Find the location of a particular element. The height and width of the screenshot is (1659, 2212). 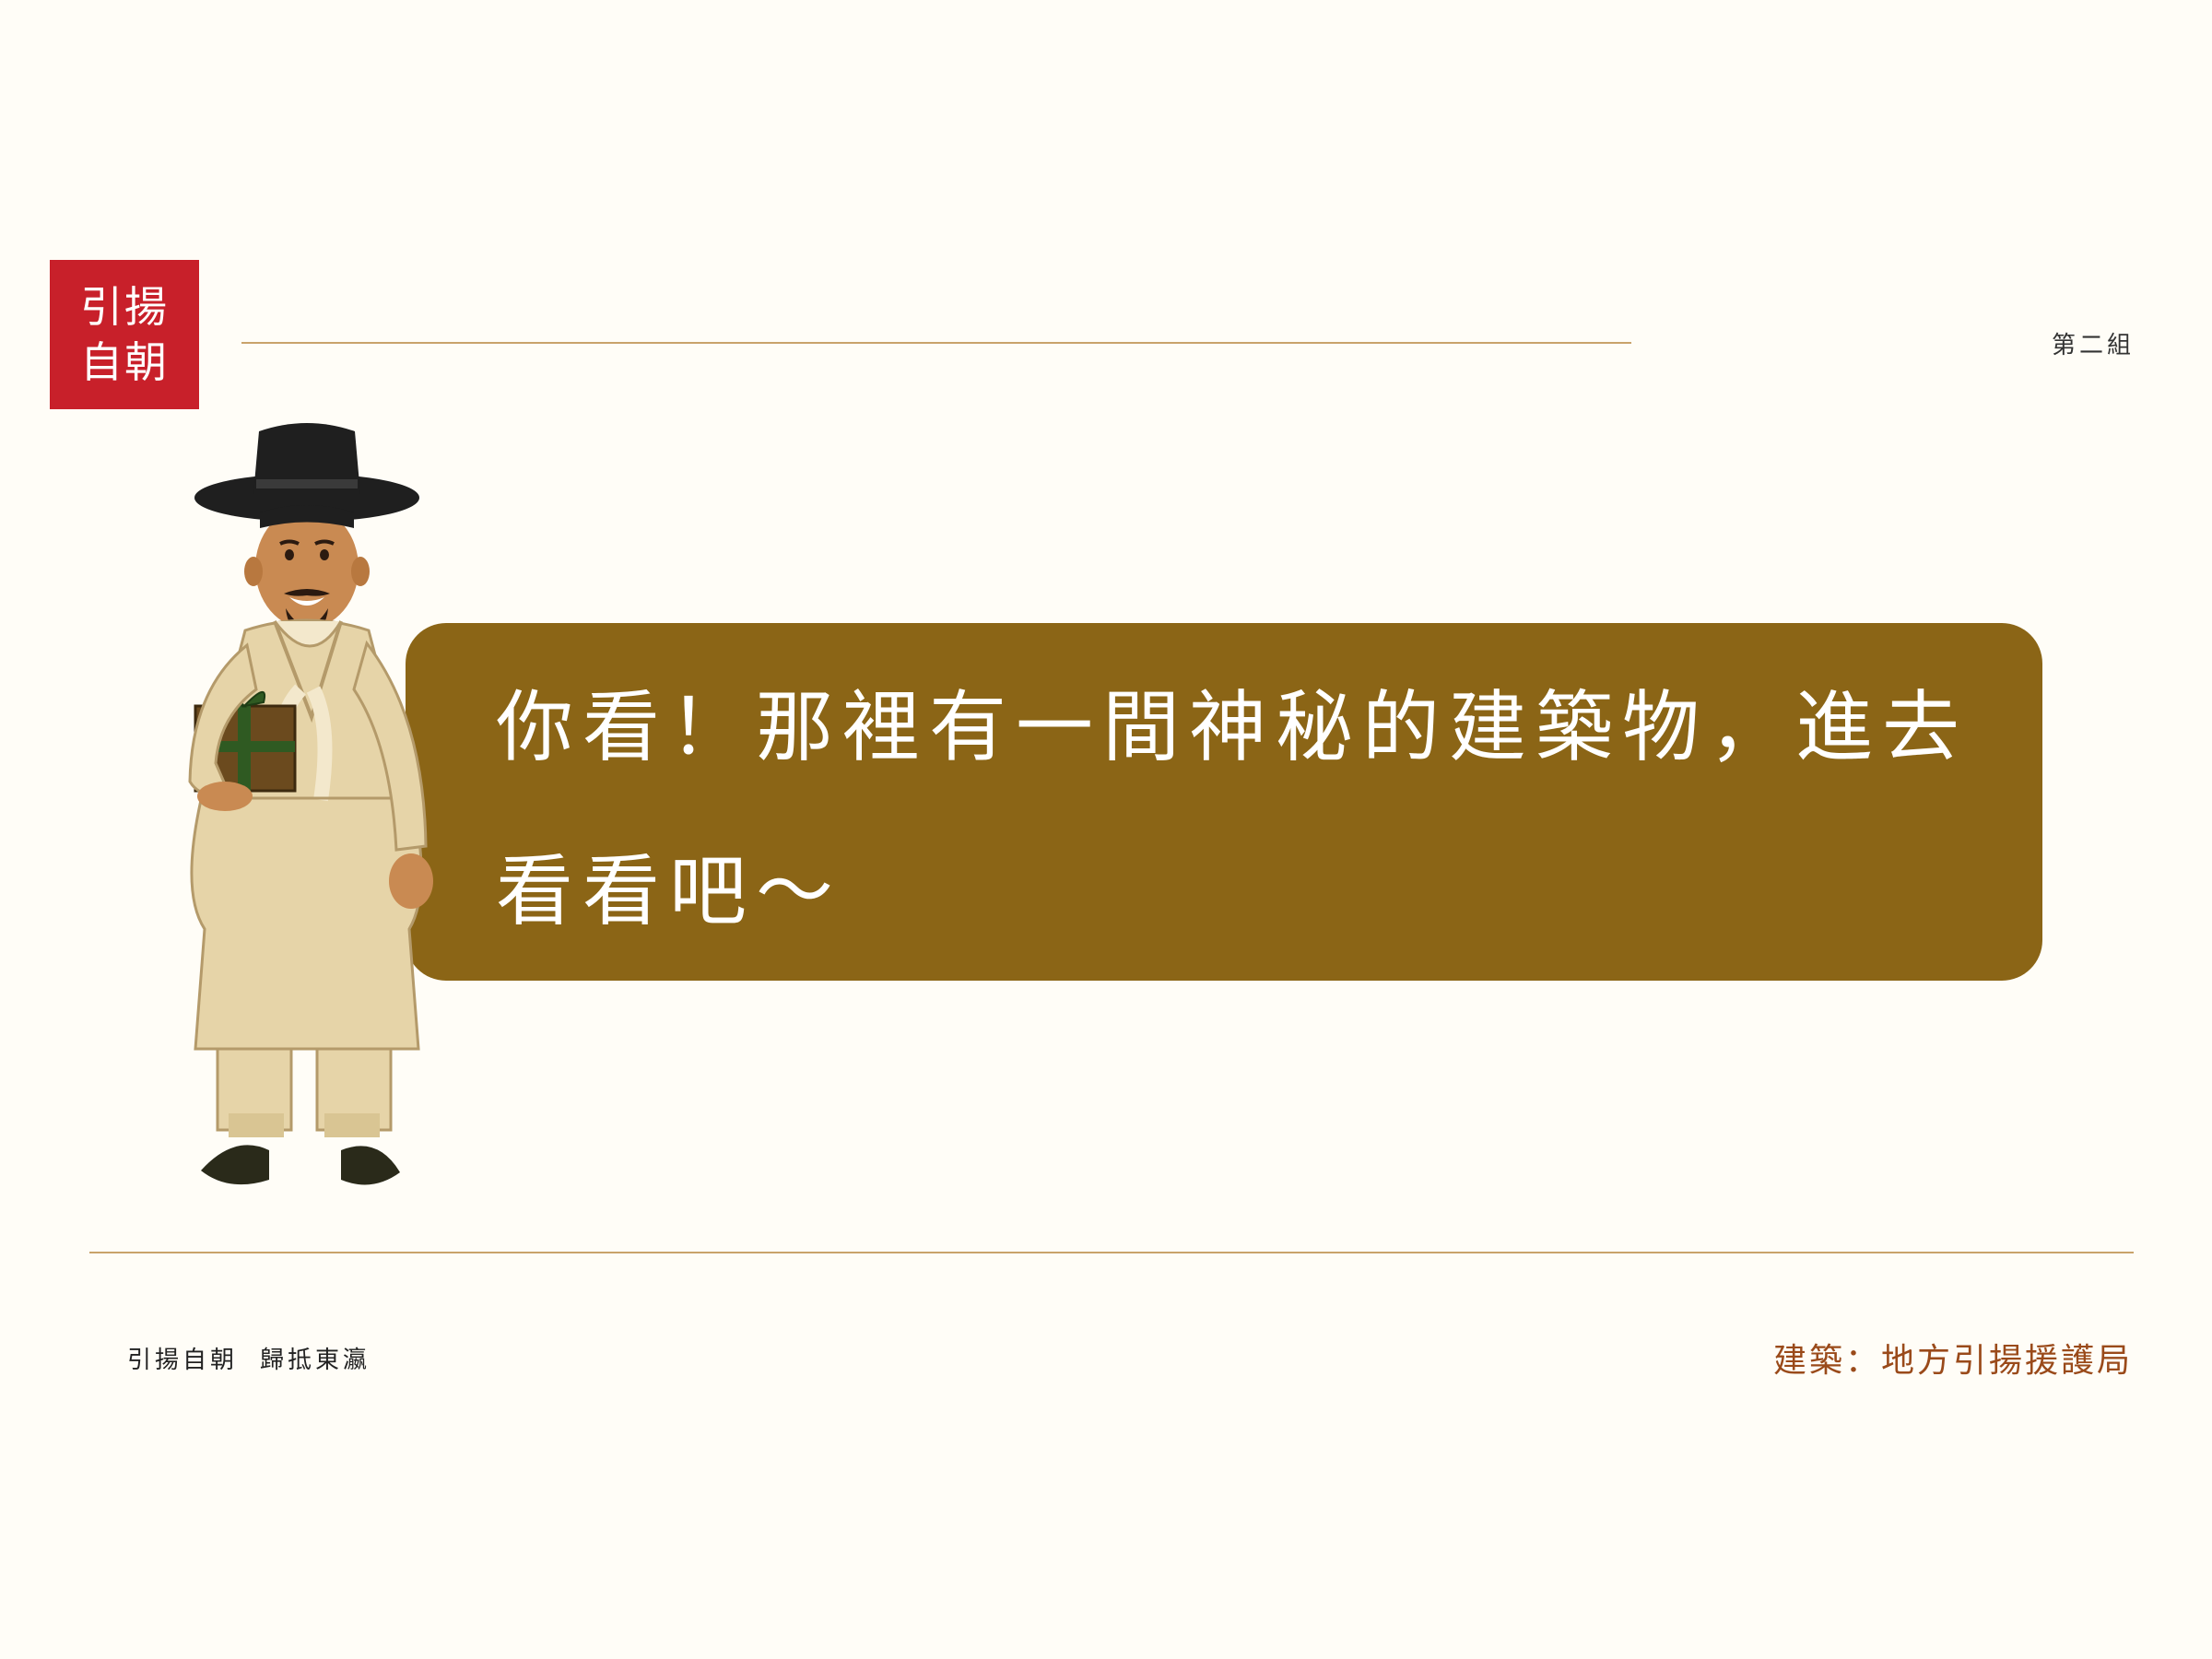

stamp-line-1: 引揚 is located at coordinates (124, 307).